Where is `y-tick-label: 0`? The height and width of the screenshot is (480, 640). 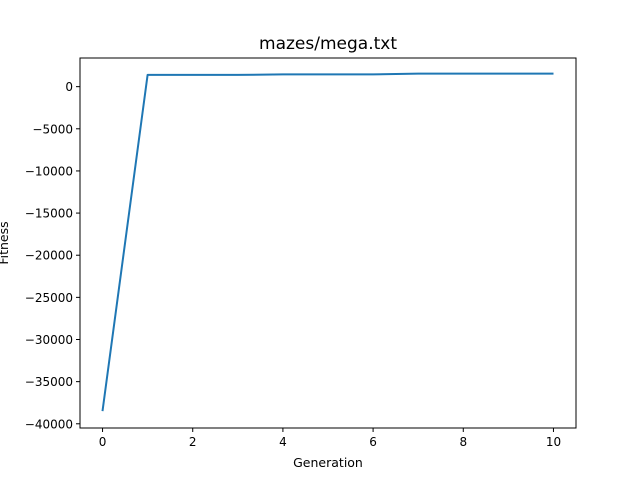 y-tick-label: 0 is located at coordinates (69, 87).